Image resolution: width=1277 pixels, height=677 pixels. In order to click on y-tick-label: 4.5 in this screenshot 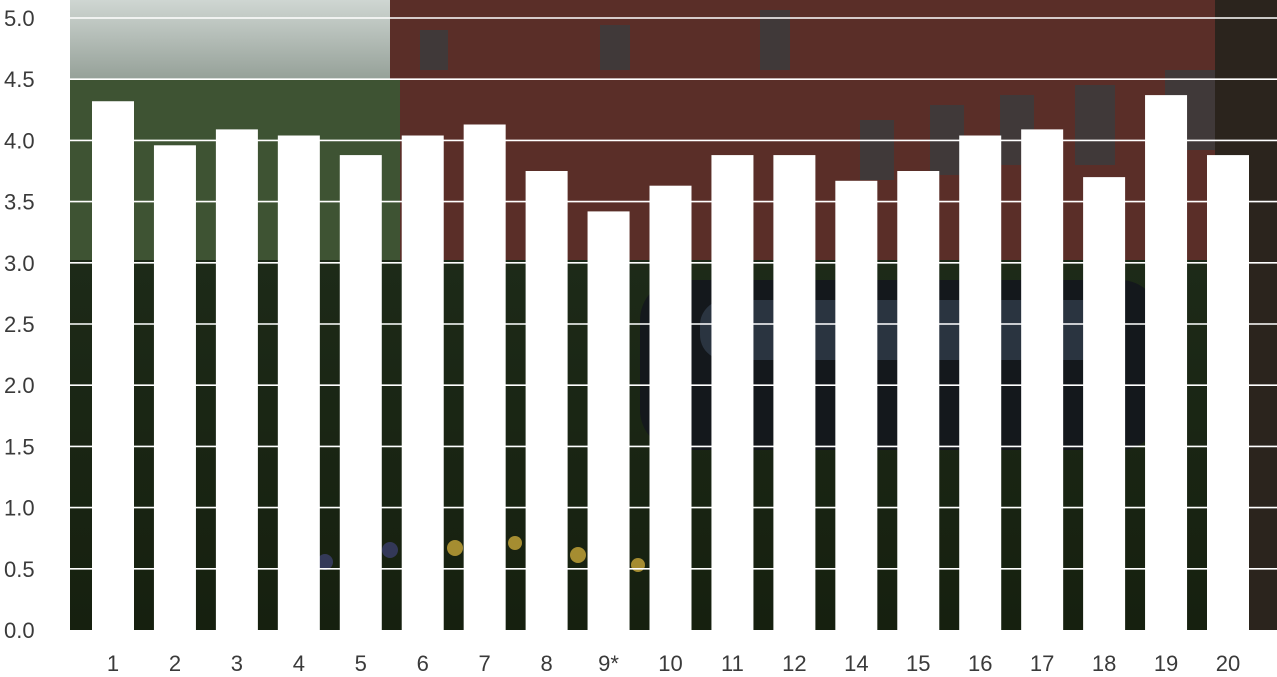, I will do `click(19, 79)`.